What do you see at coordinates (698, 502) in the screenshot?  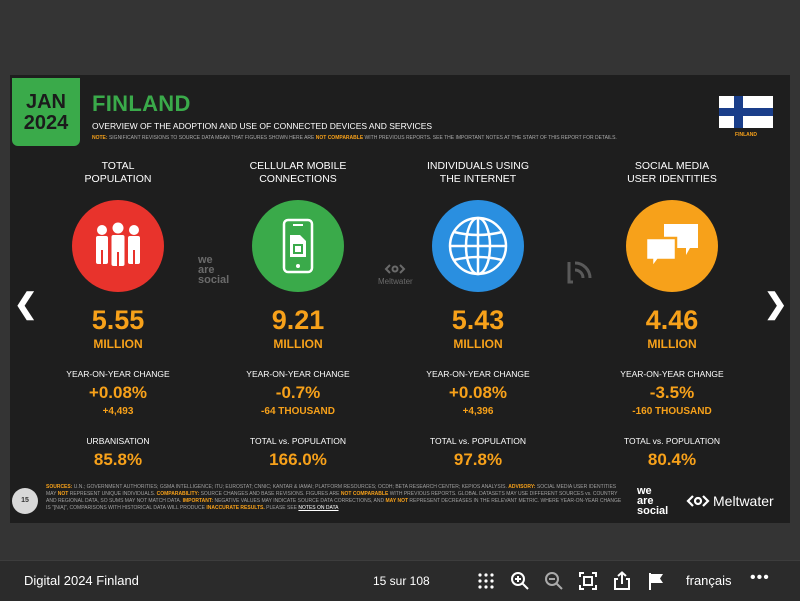 I see `meltwater-logo-icon` at bounding box center [698, 502].